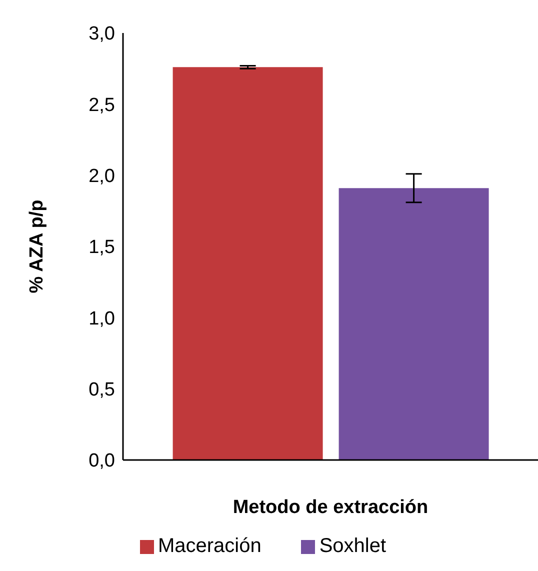 This screenshot has width=538, height=571. What do you see at coordinates (101, 34) in the screenshot?
I see `y-tick-label: 3,0` at bounding box center [101, 34].